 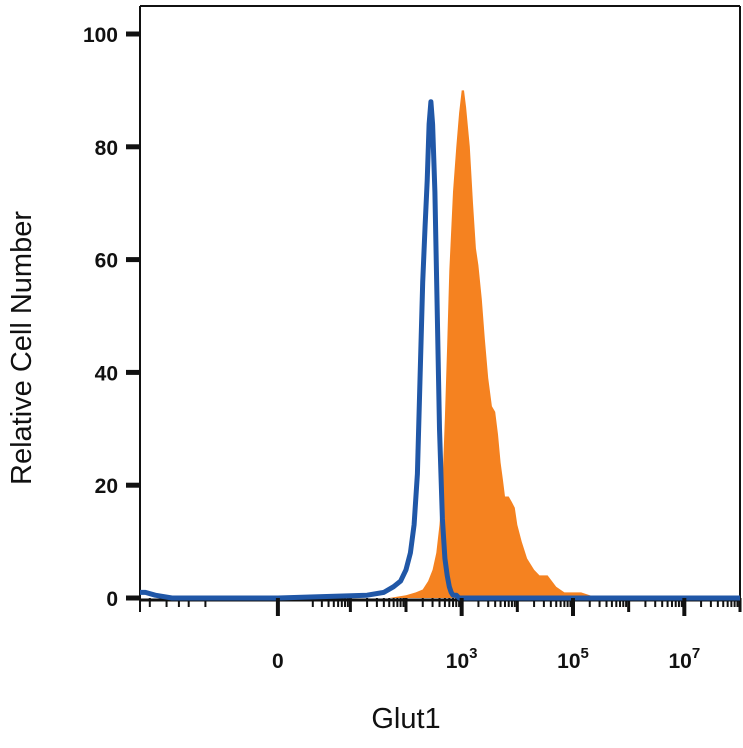 What do you see at coordinates (106, 261) in the screenshot?
I see `y-tick-label-60: 60` at bounding box center [106, 261].